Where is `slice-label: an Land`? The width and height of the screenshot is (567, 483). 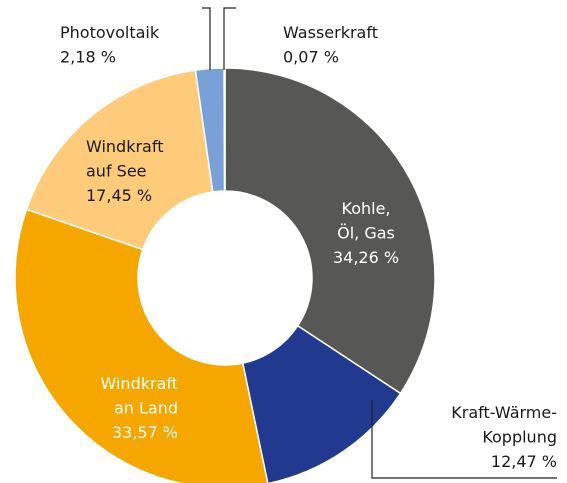 slice-label: an Land is located at coordinates (146, 408).